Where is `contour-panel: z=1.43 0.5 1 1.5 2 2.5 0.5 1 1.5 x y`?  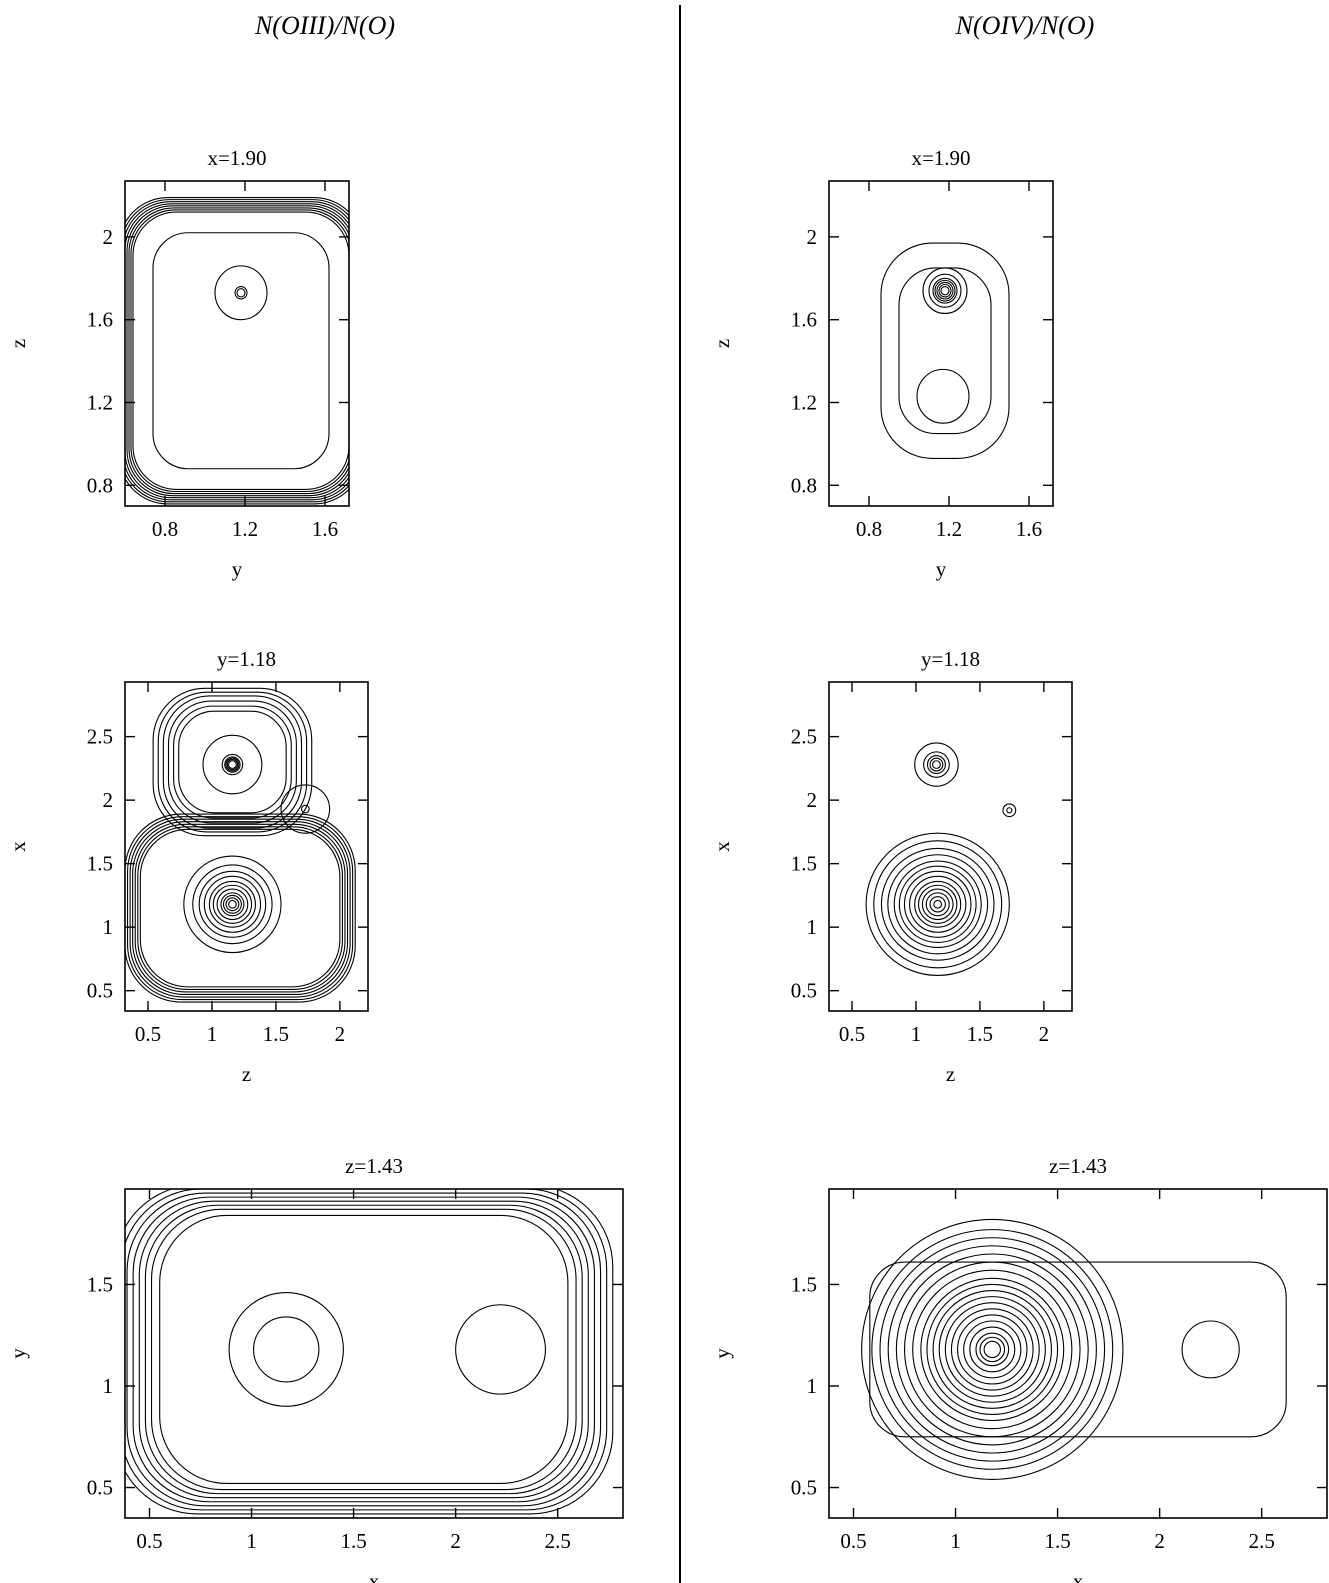 contour-panel: z=1.43 0.5 1 1.5 2 2.5 0.5 1 1.5 x y is located at coordinates (315, 1368).